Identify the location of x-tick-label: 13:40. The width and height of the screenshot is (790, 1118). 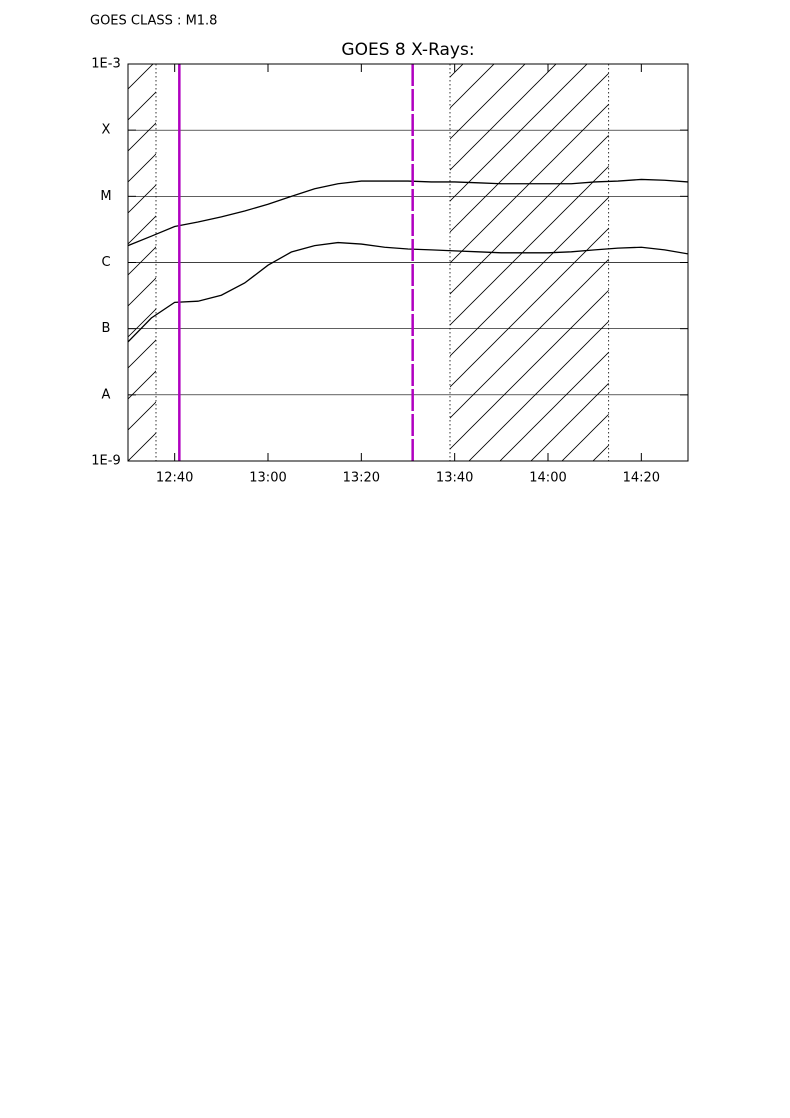
(454, 478).